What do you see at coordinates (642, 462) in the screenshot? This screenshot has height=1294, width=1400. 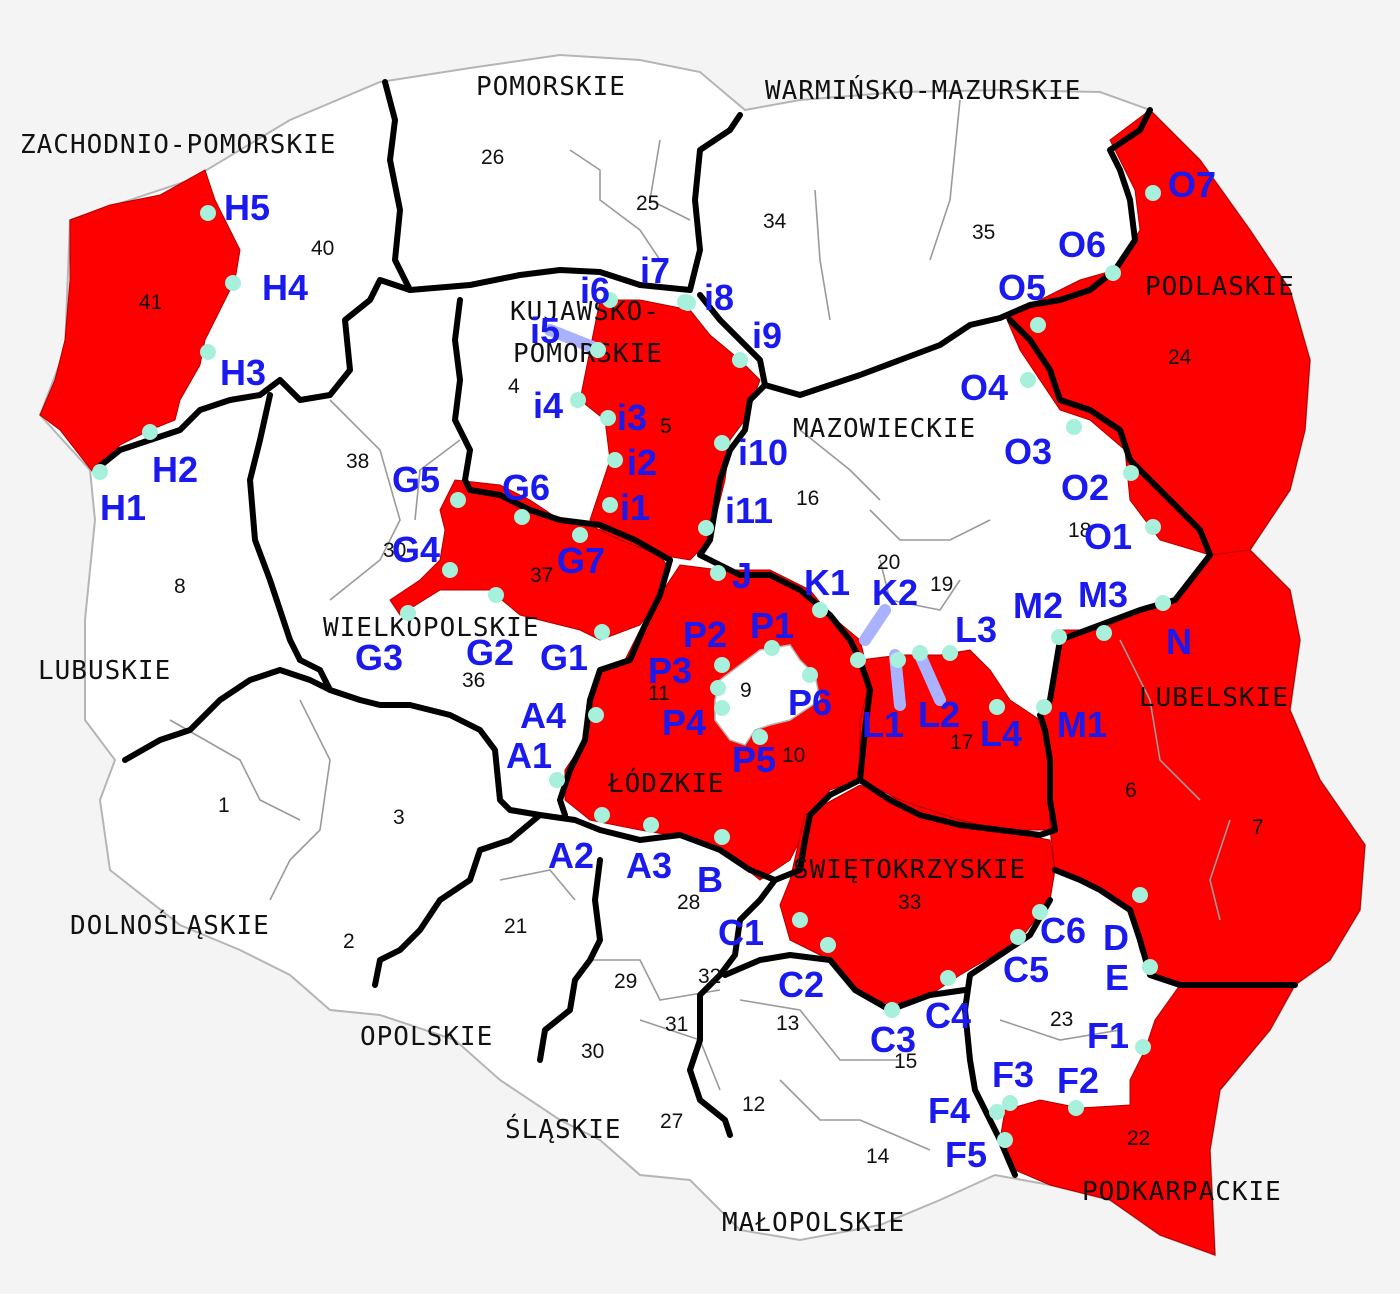 I see `point-label-i2: i2` at bounding box center [642, 462].